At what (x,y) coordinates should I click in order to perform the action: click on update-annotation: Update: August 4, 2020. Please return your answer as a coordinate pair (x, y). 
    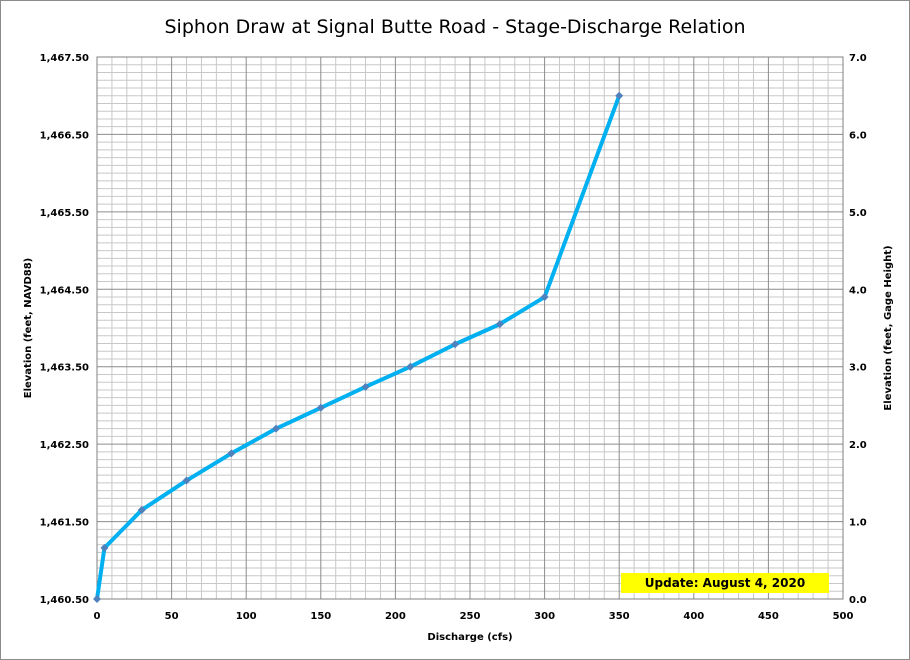
    Looking at the image, I should click on (725, 583).